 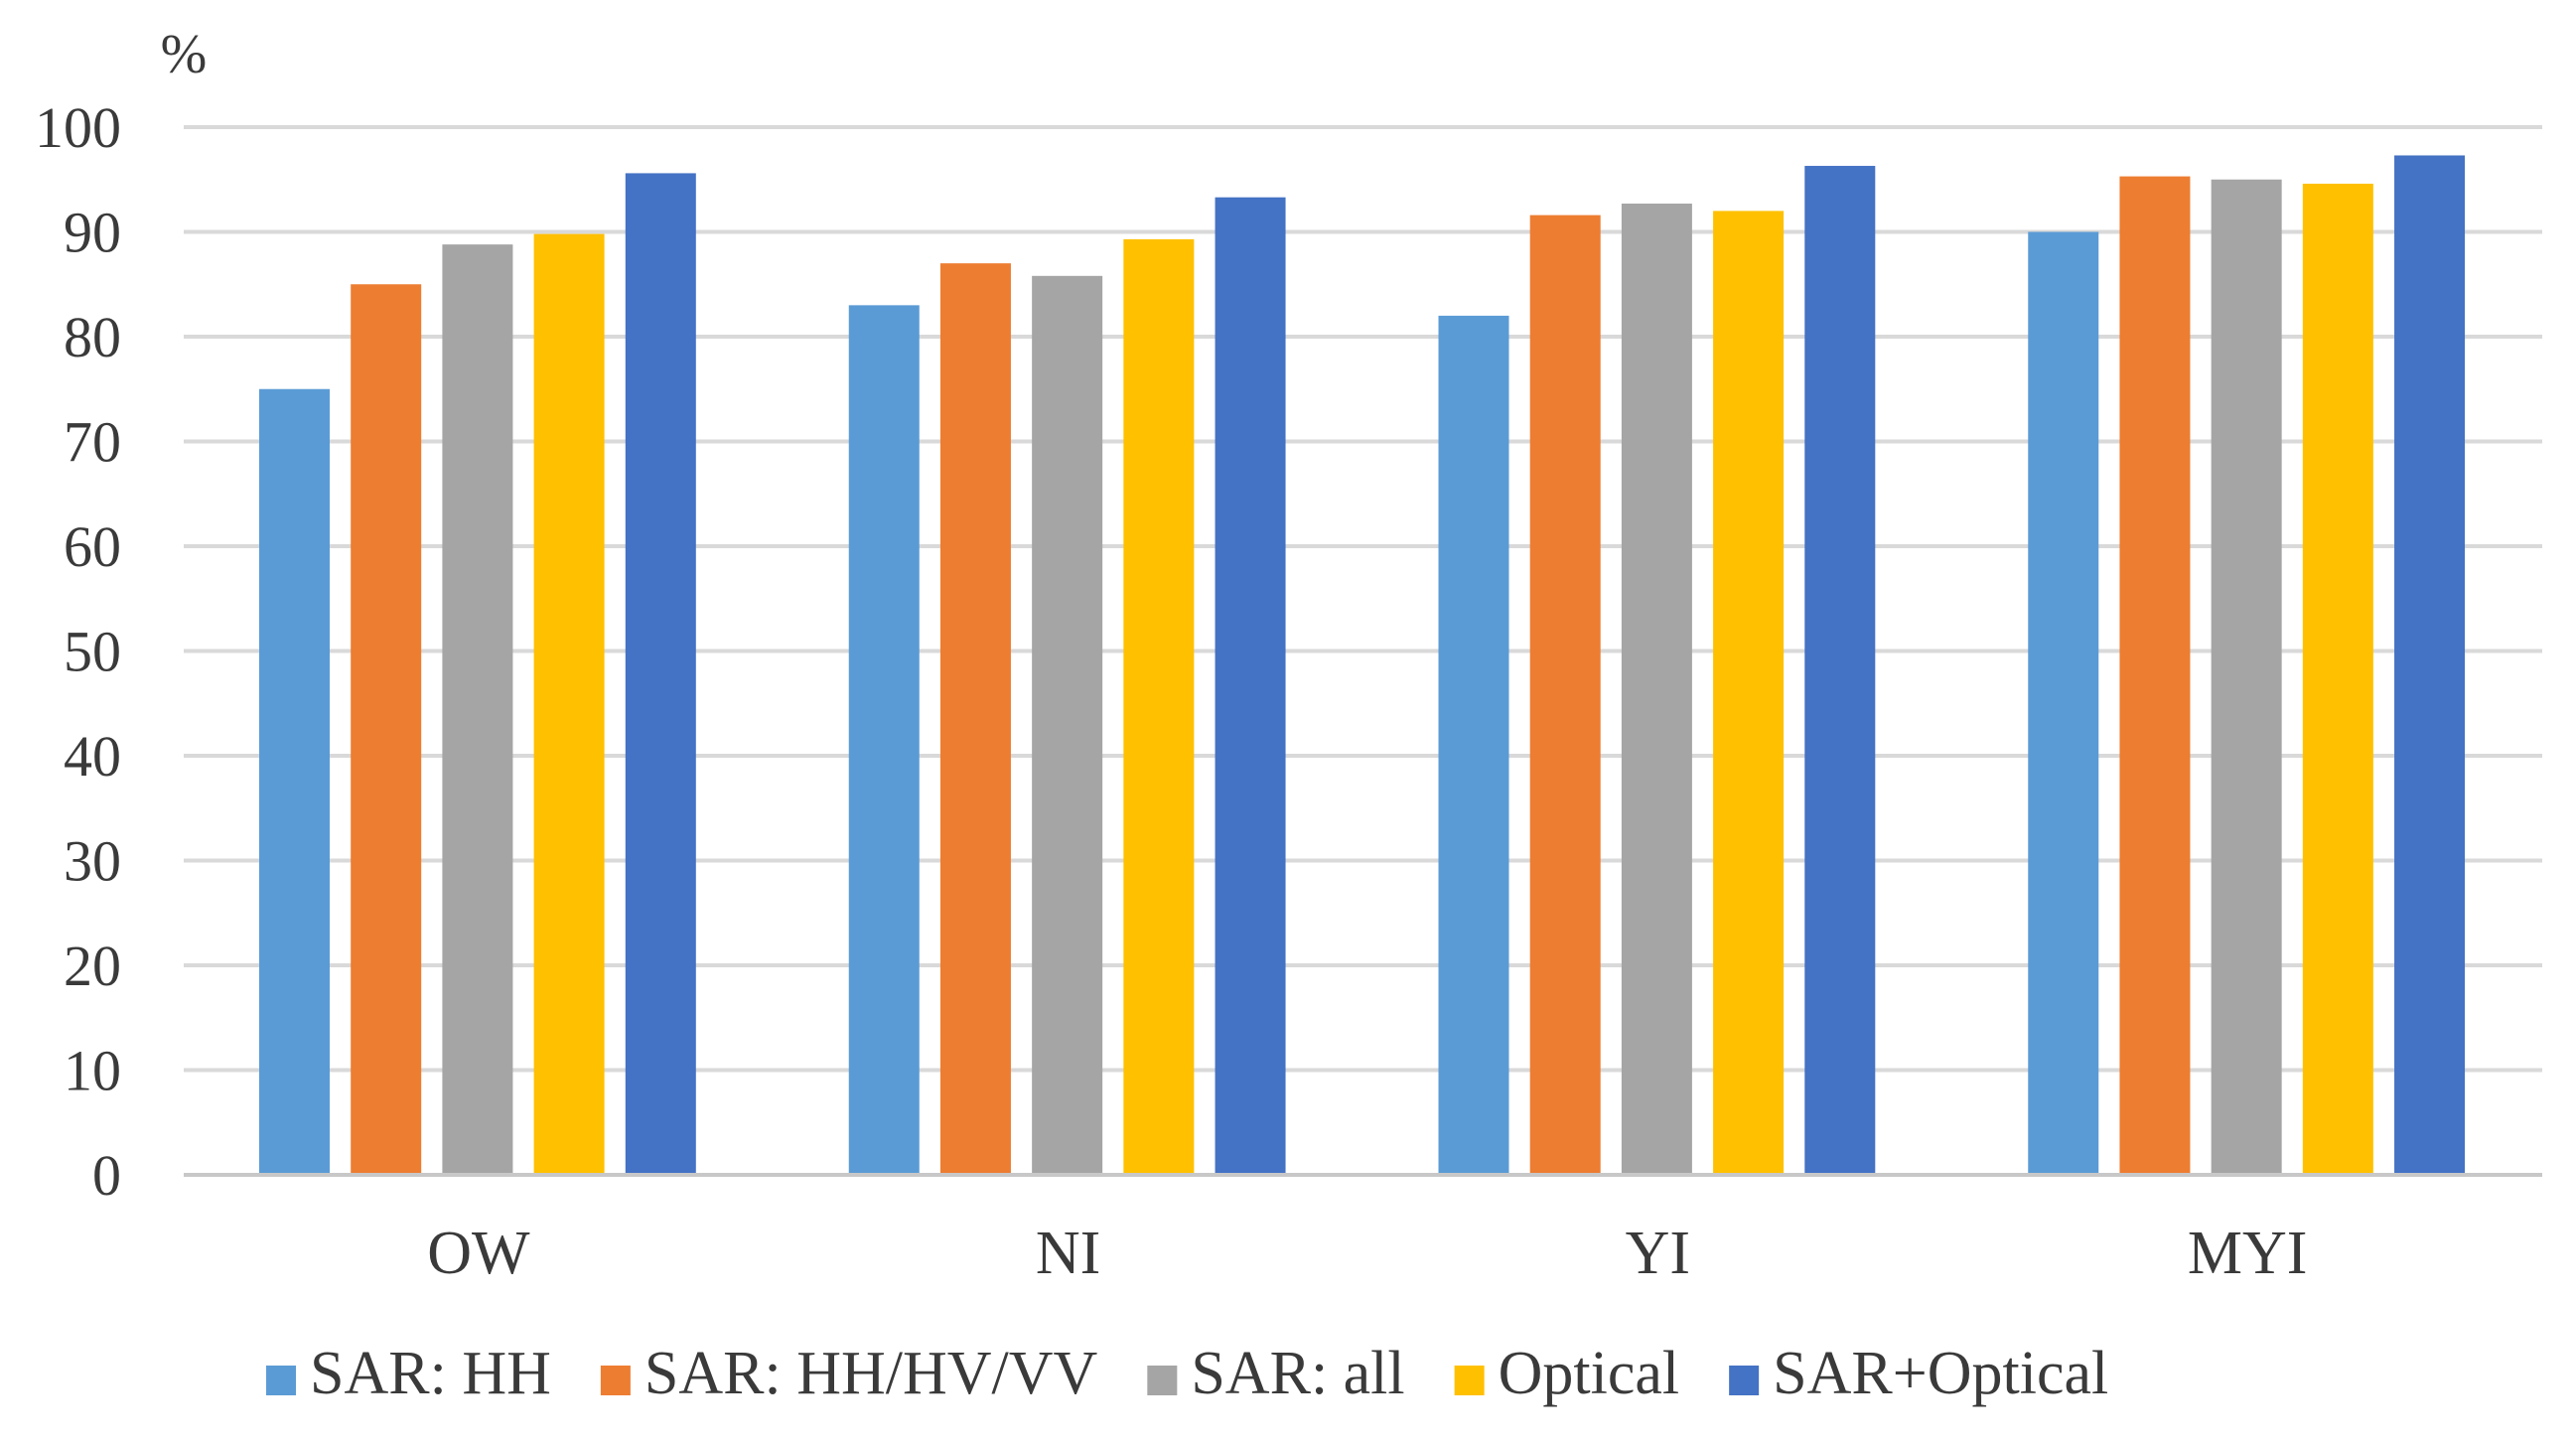 I want to click on y-tick-label: 0, so click(x=106, y=1175).